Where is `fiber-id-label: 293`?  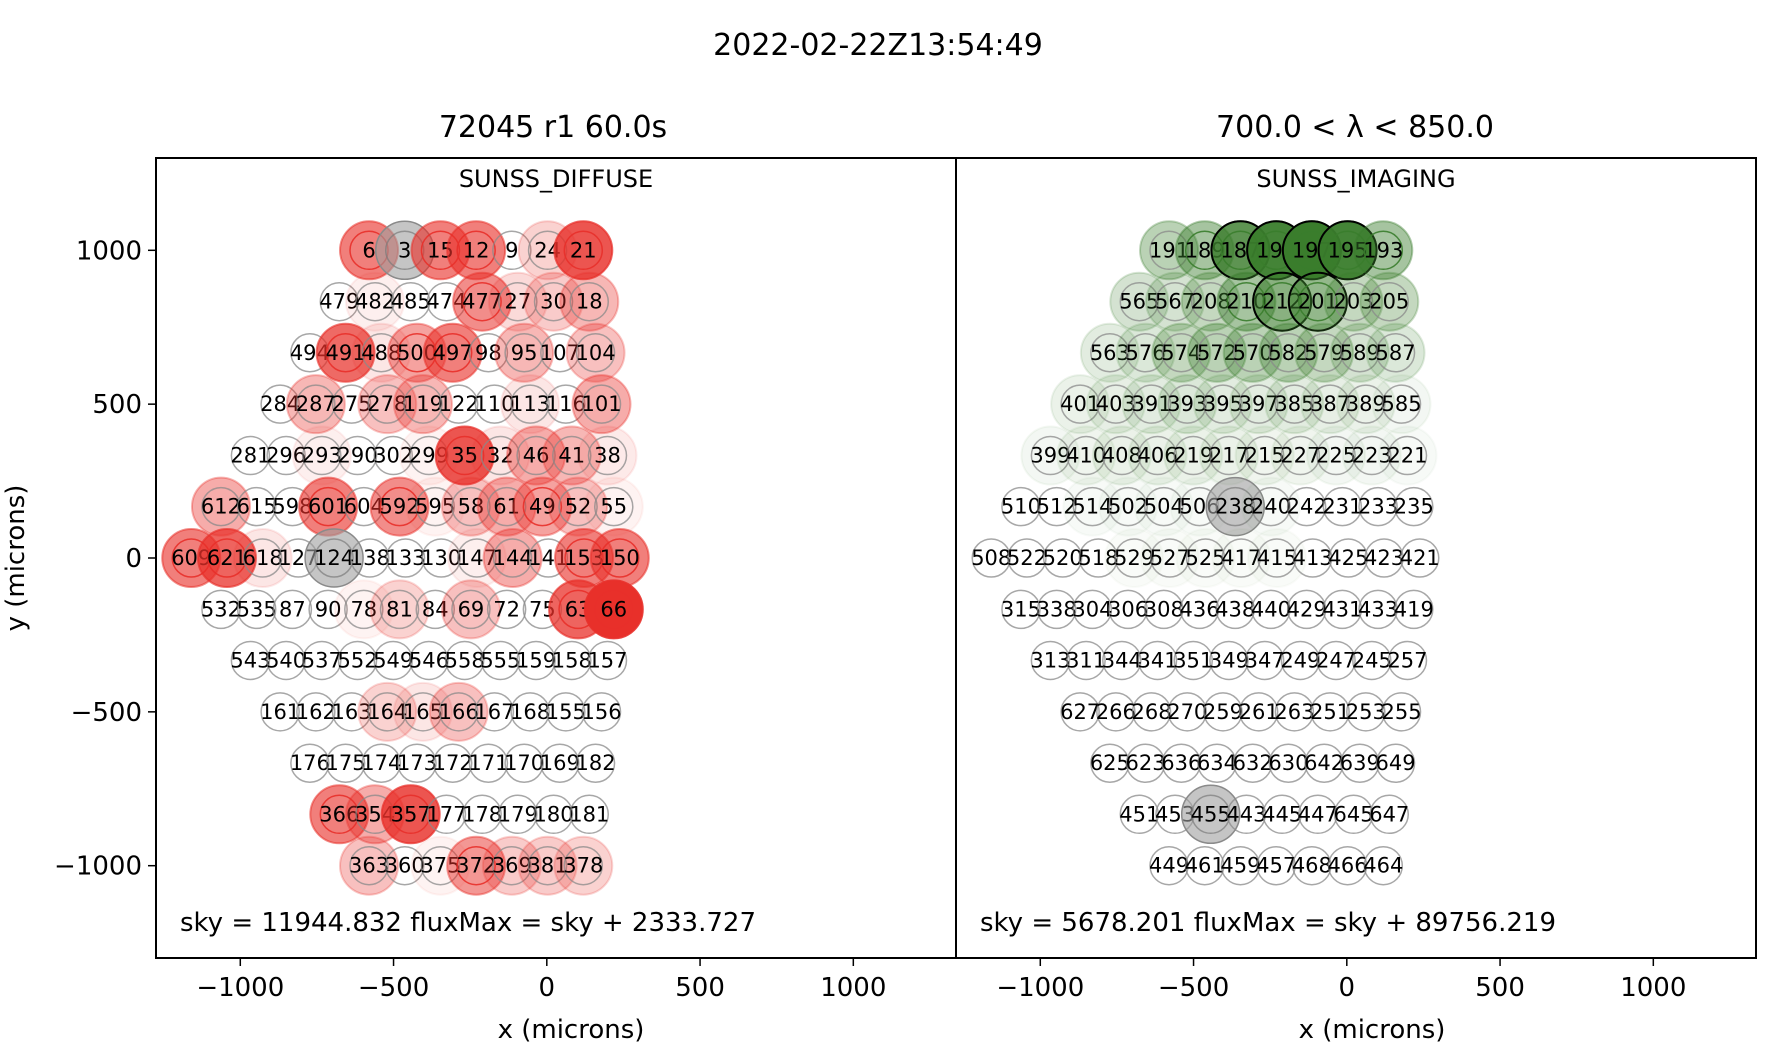 fiber-id-label: 293 is located at coordinates (322, 456).